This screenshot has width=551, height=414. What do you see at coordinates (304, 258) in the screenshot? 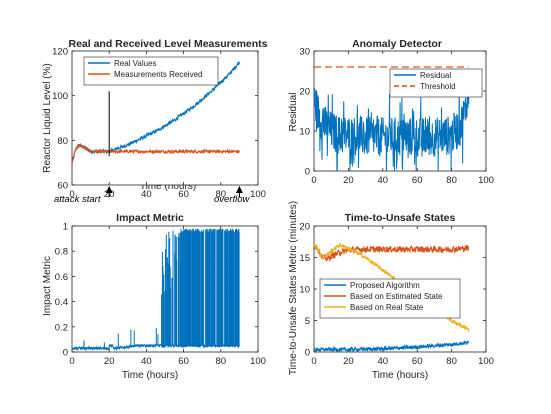
I see `y-tick-label: 15` at bounding box center [304, 258].